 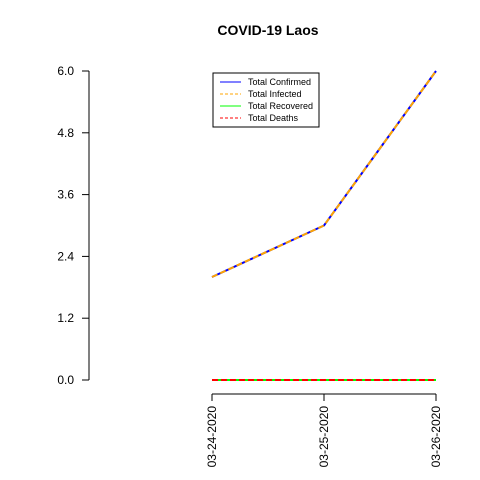 I want to click on y-tick-label: 2.4, so click(x=65, y=256).